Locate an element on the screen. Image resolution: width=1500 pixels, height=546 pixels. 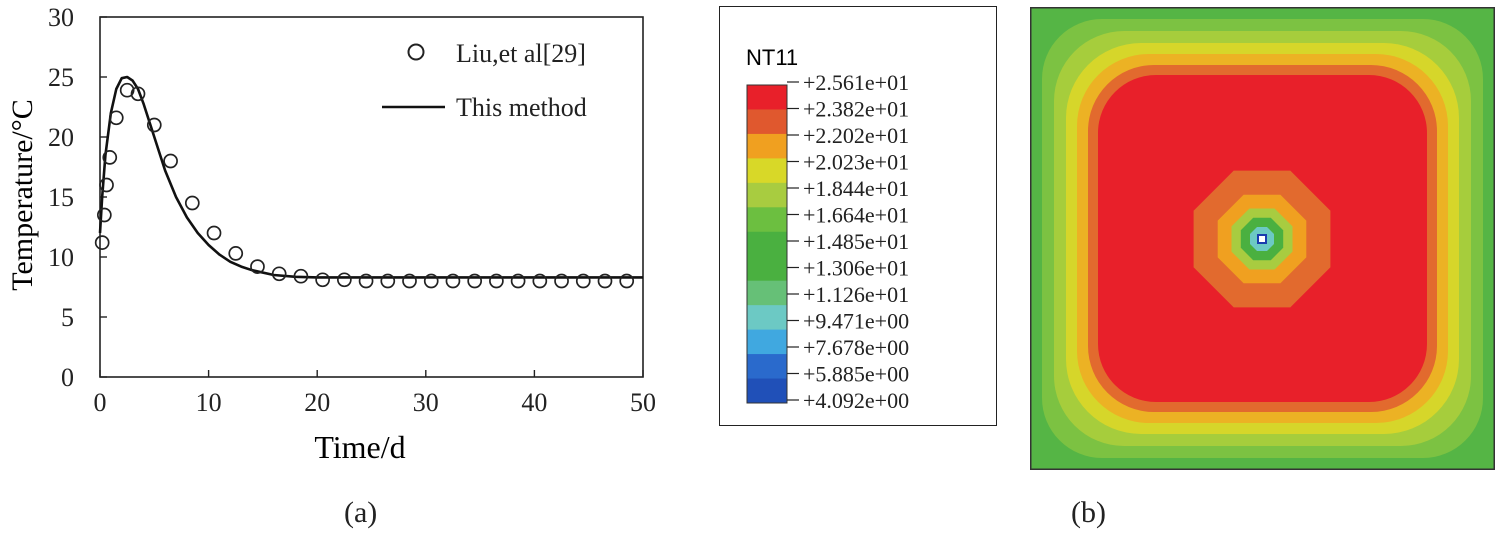
caption-a: (a) is located at coordinates (361, 512).